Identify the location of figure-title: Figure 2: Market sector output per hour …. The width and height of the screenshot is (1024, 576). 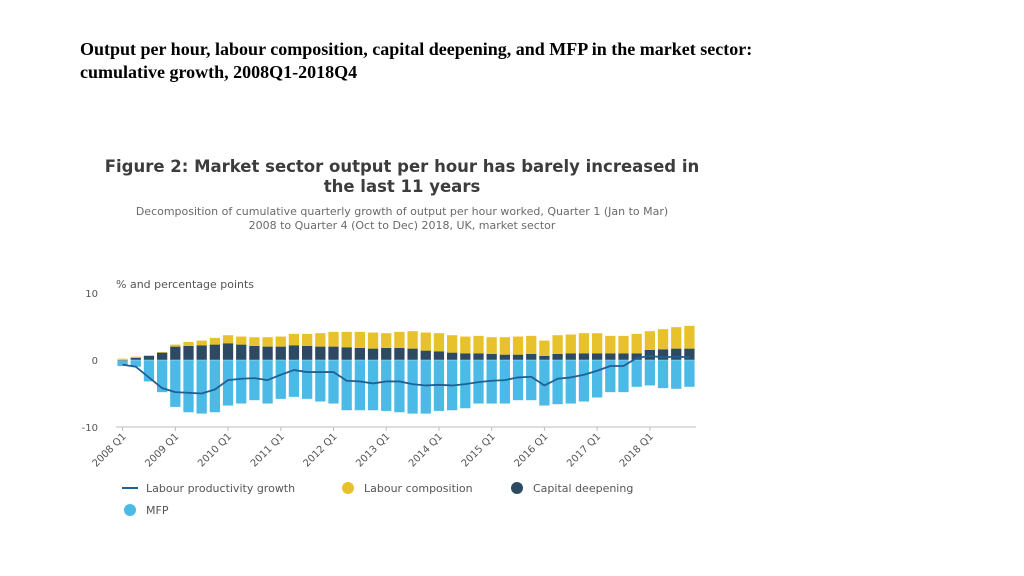
(402, 177).